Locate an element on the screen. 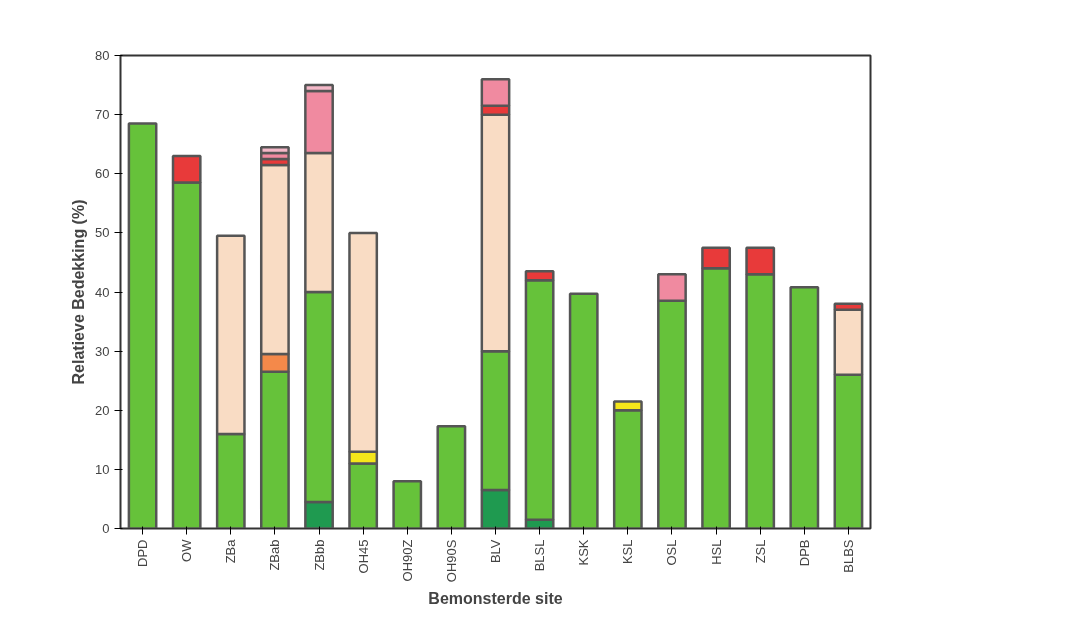  y-tick-label: 20 is located at coordinates (102, 410).